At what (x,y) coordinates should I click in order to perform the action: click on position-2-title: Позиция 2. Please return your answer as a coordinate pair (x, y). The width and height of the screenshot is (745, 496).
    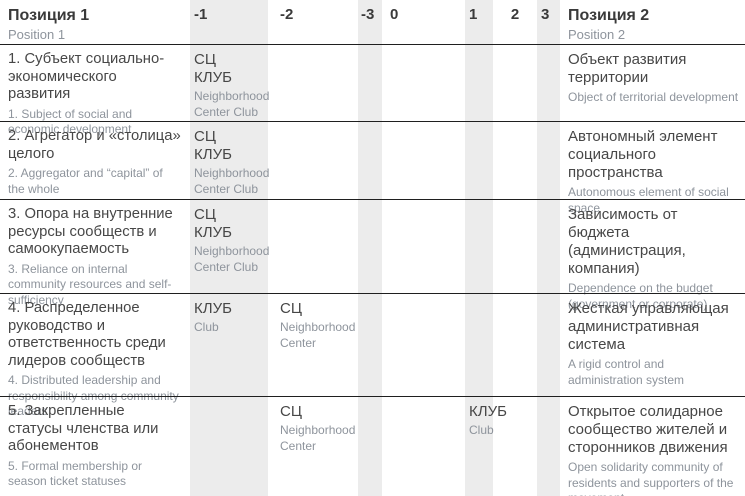
    Looking at the image, I should click on (609, 15).